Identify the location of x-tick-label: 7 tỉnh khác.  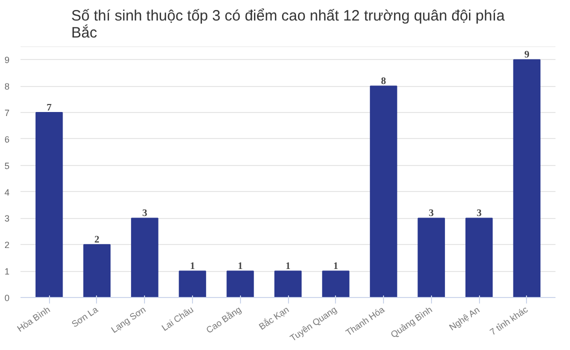
(509, 321).